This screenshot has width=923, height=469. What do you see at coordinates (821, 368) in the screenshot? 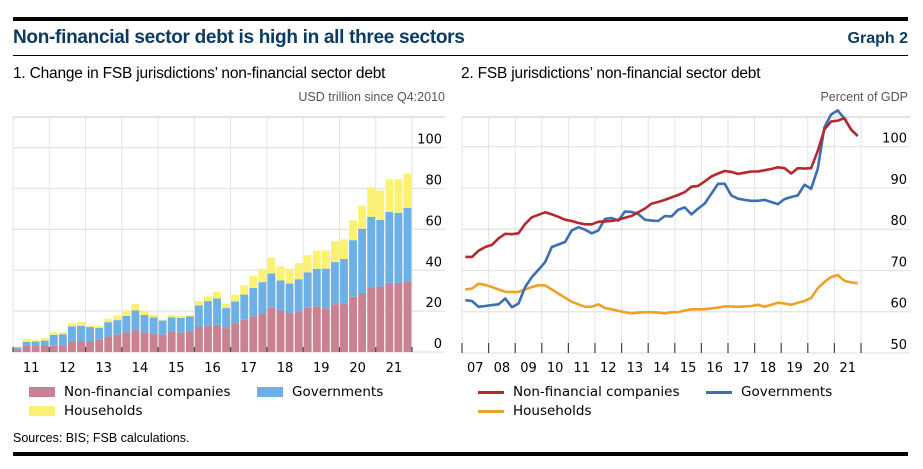
I see `x-tick-label: 20` at bounding box center [821, 368].